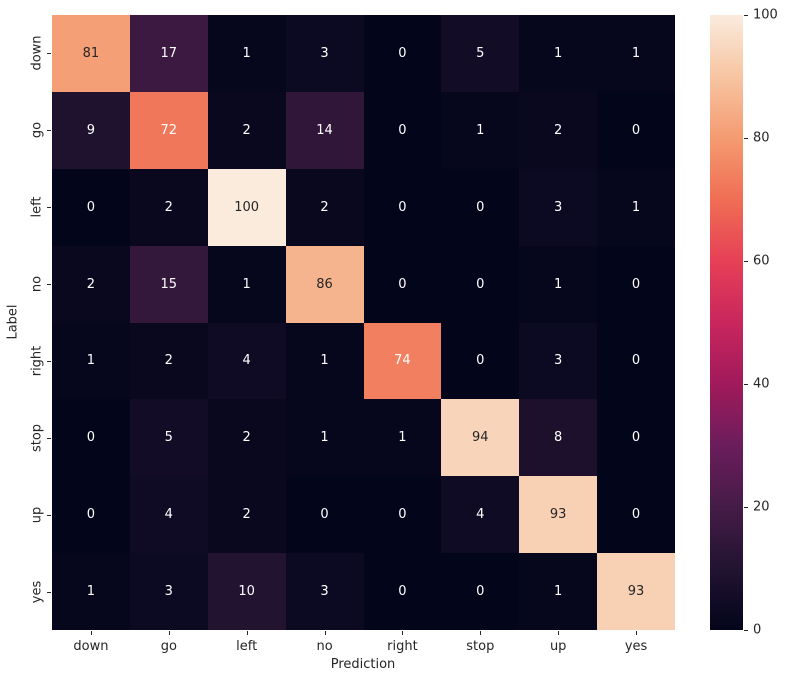 This screenshot has height=684, width=788. I want to click on heatmap-cell-stop-left: 2, so click(246, 438).